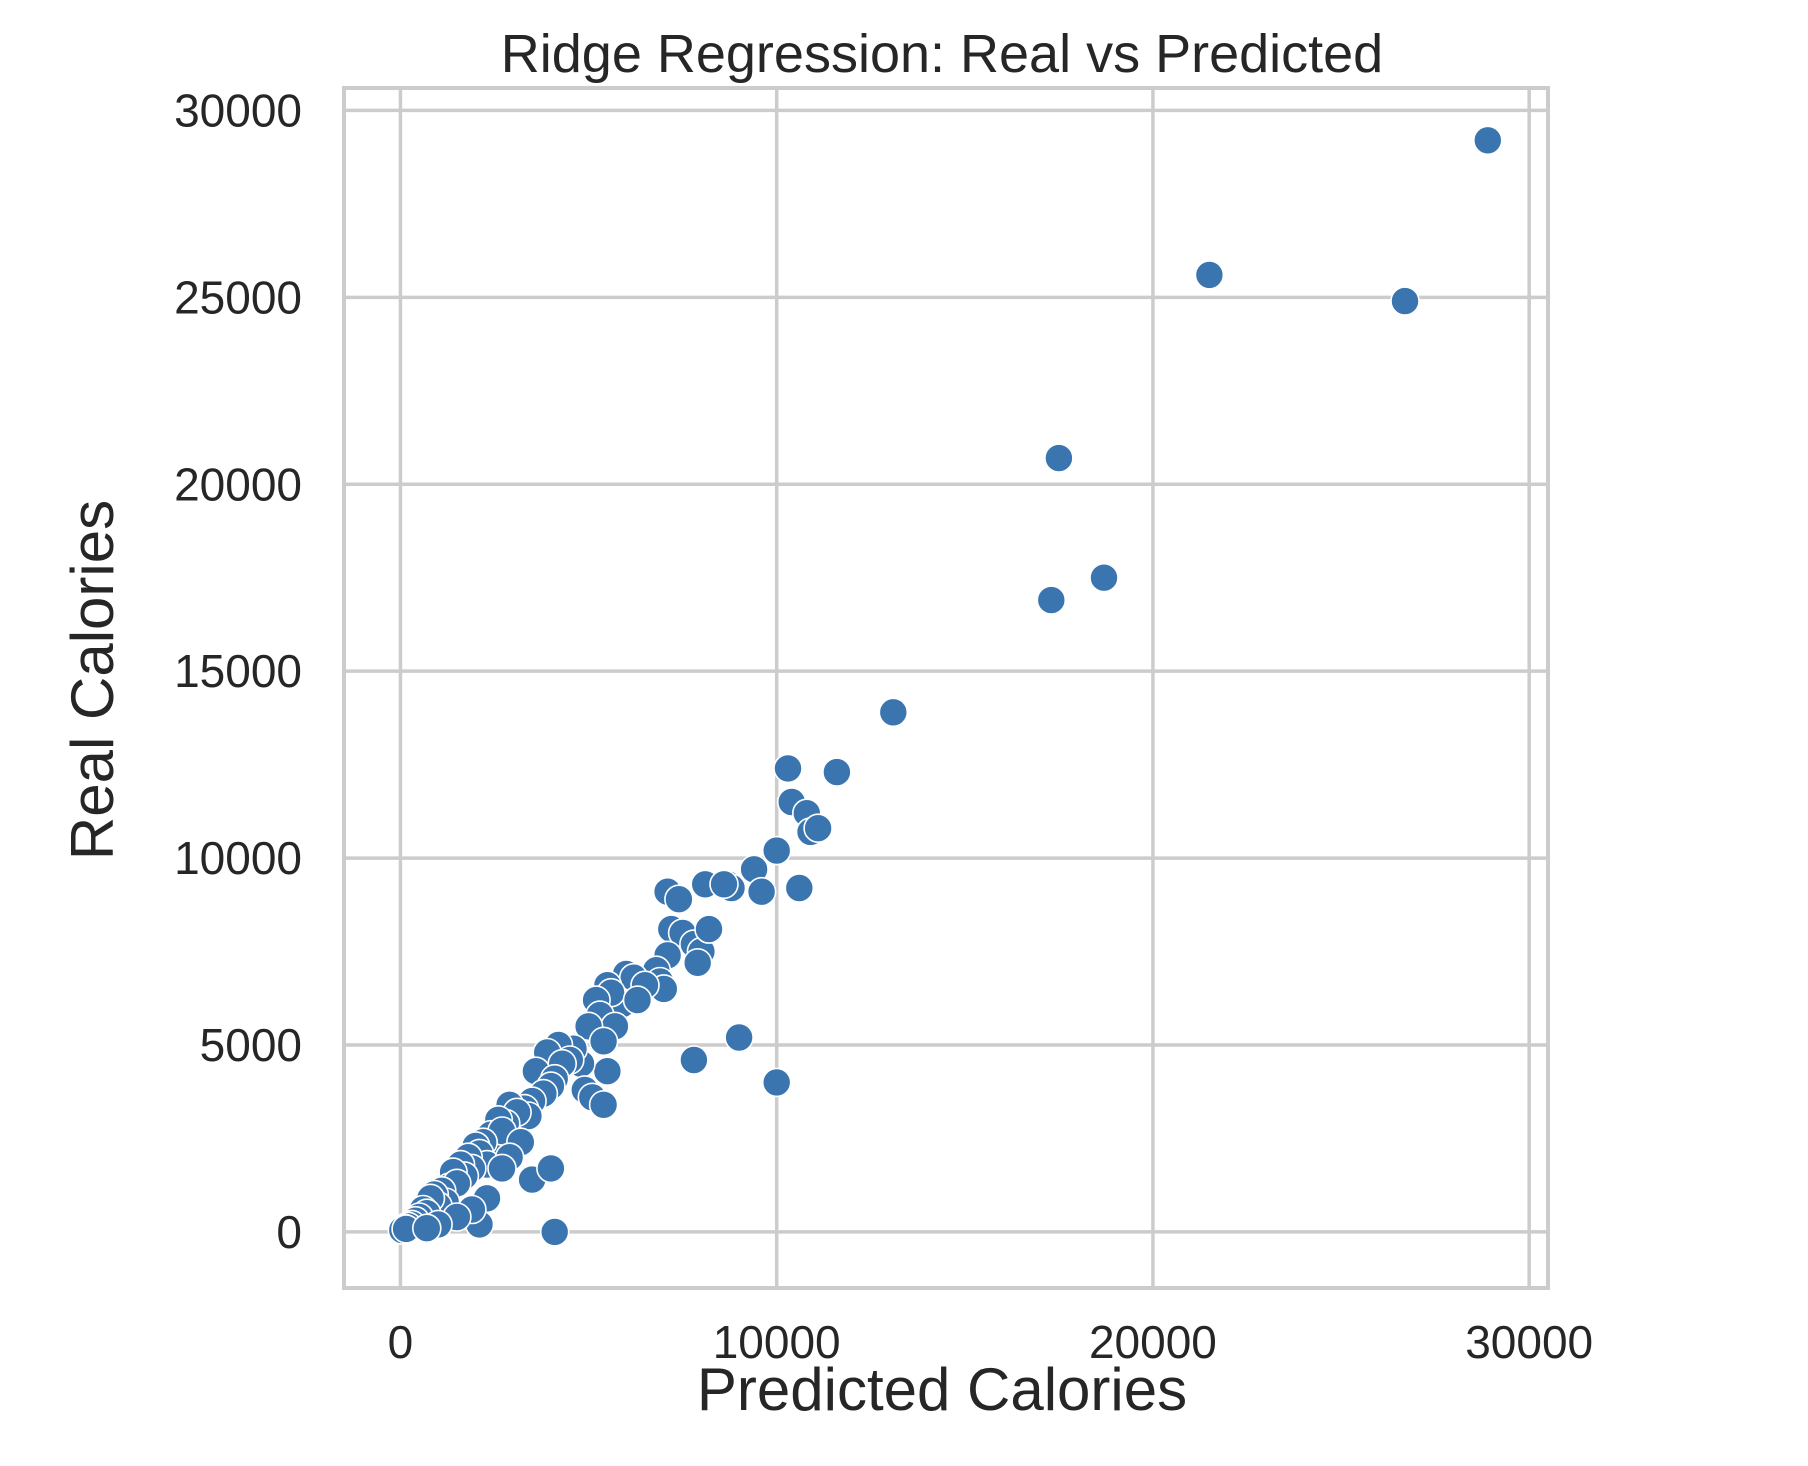 This screenshot has height=1466, width=1808. I want to click on y-tick-label: 25000, so click(238, 297).